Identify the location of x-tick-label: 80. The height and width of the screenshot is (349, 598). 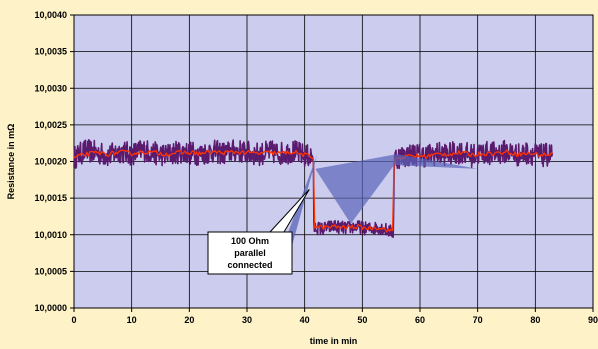
(535, 320).